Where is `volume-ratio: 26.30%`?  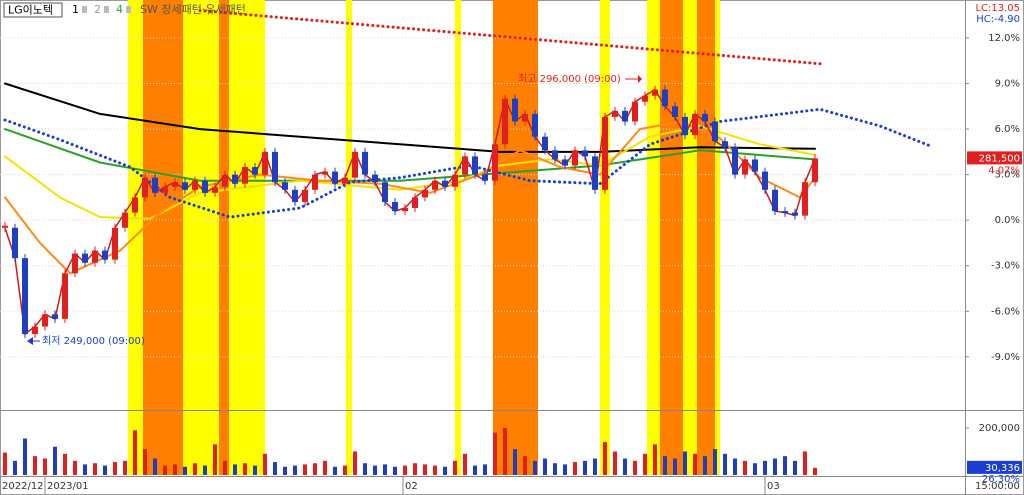
volume-ratio: 26.30% is located at coordinates (1001, 479).